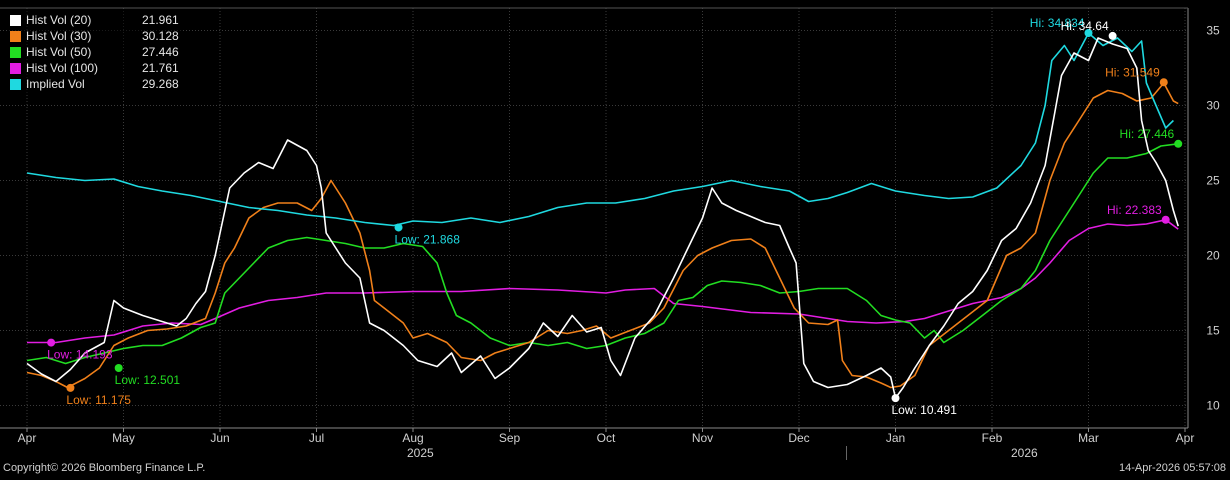 The width and height of the screenshot is (1230, 480). I want to click on legend-item-hv50: Hist Vol (50) 27.446, so click(94, 52).